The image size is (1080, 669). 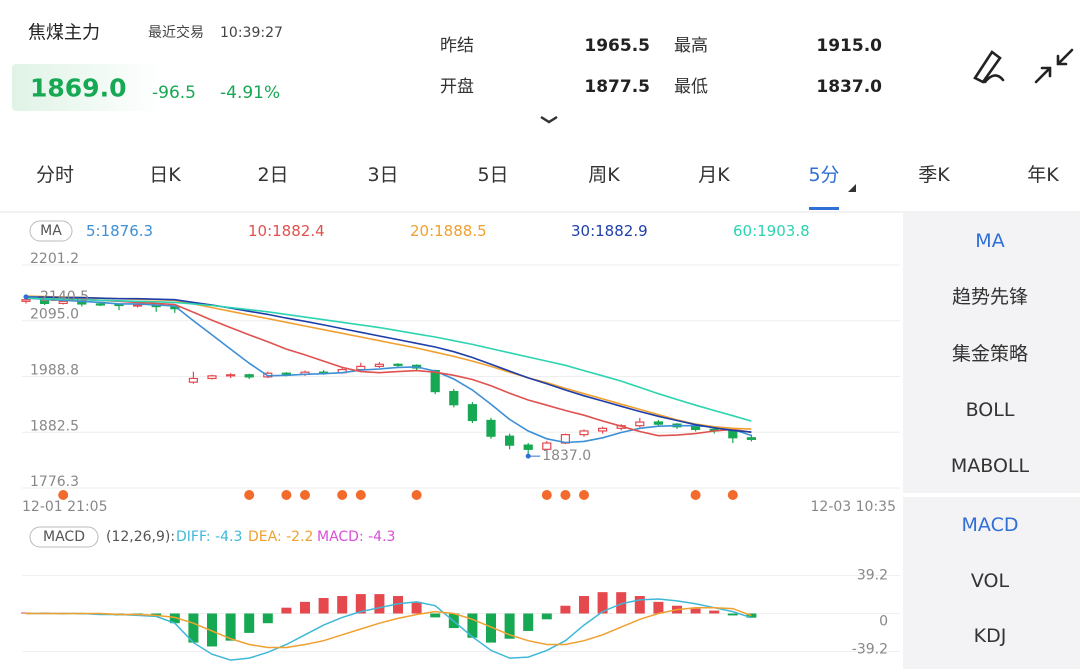 What do you see at coordinates (54, 315) in the screenshot?
I see `y-tick-label: 2095.0` at bounding box center [54, 315].